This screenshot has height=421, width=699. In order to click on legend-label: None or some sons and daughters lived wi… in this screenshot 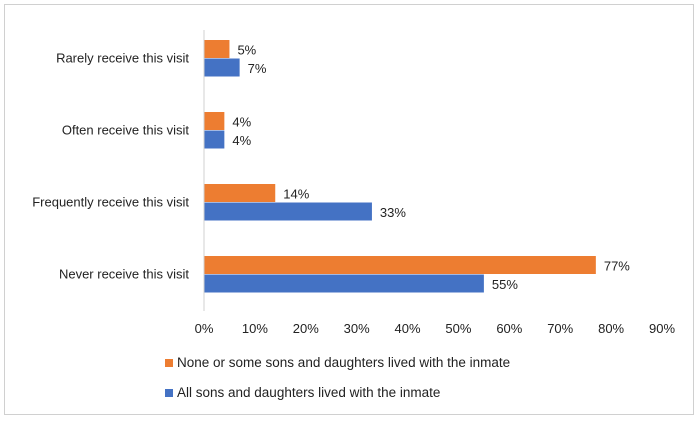, I will do `click(344, 362)`.